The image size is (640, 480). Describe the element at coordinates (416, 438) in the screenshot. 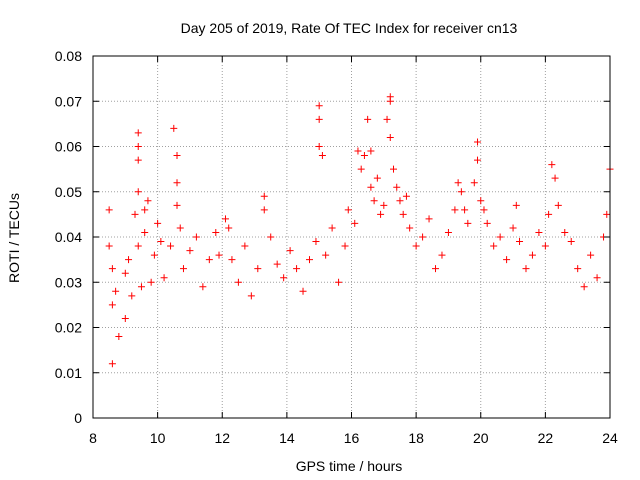

I see `x-tick-label: 18` at that location.